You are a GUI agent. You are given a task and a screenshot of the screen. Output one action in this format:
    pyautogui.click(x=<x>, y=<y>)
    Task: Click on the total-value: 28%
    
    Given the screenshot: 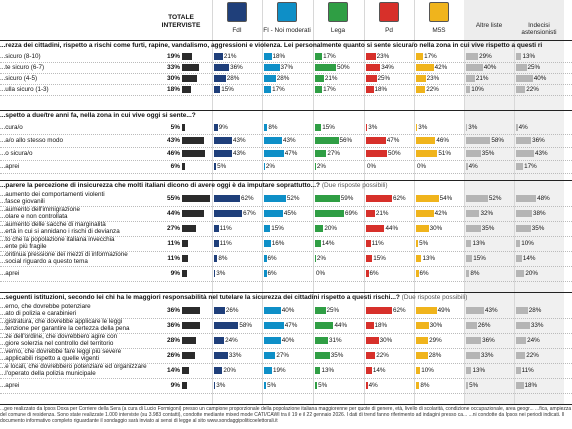 What is the action you would take?
    pyautogui.click(x=173, y=340)
    